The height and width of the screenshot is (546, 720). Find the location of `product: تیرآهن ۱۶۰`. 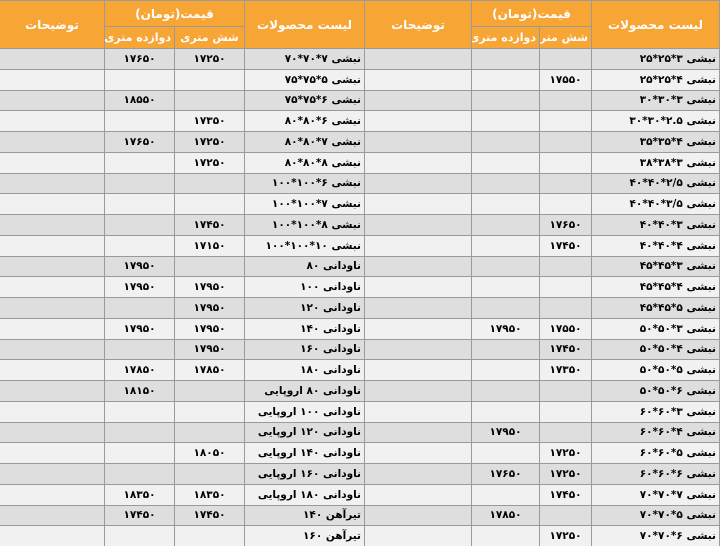

product: تیرآهن ۱۶۰ is located at coordinates (304, 535).